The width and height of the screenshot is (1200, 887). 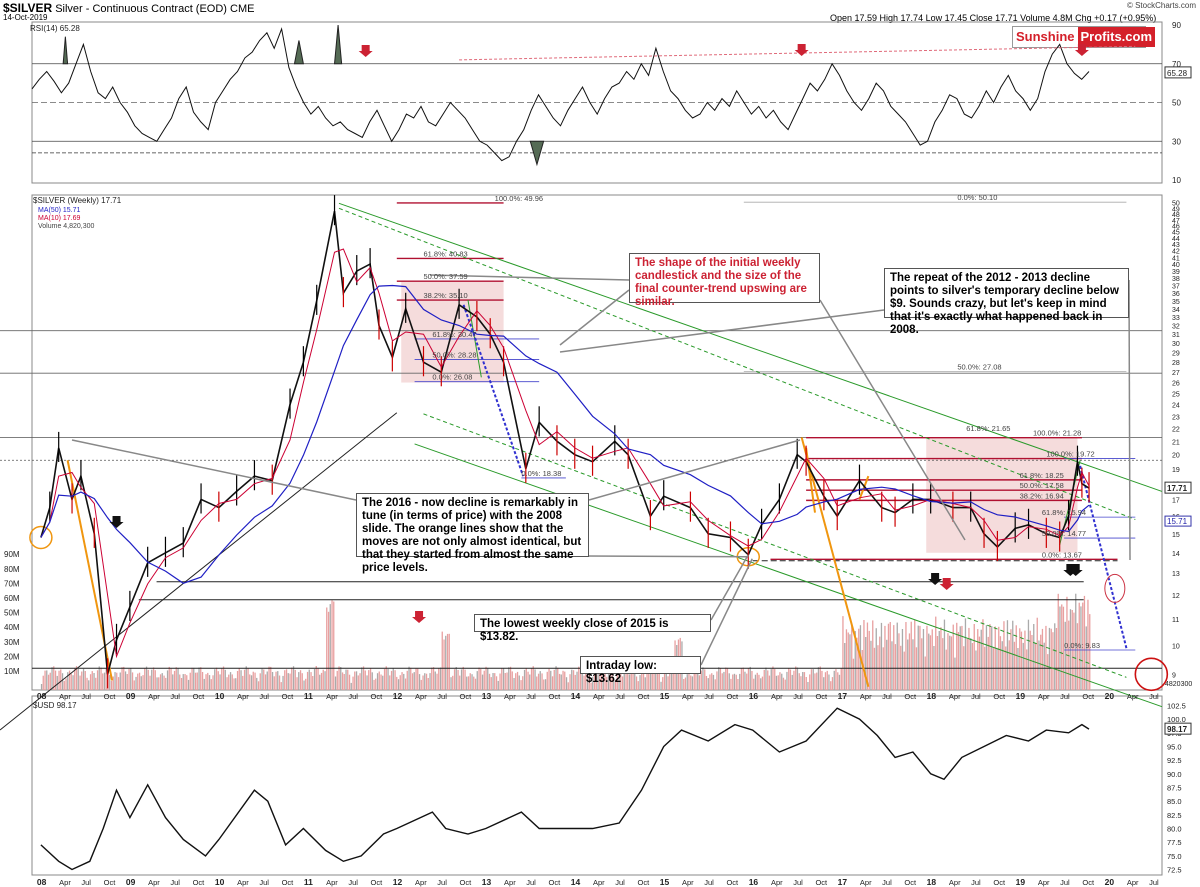 I want to click on price-tick-20: 20, so click(x=1176, y=456).